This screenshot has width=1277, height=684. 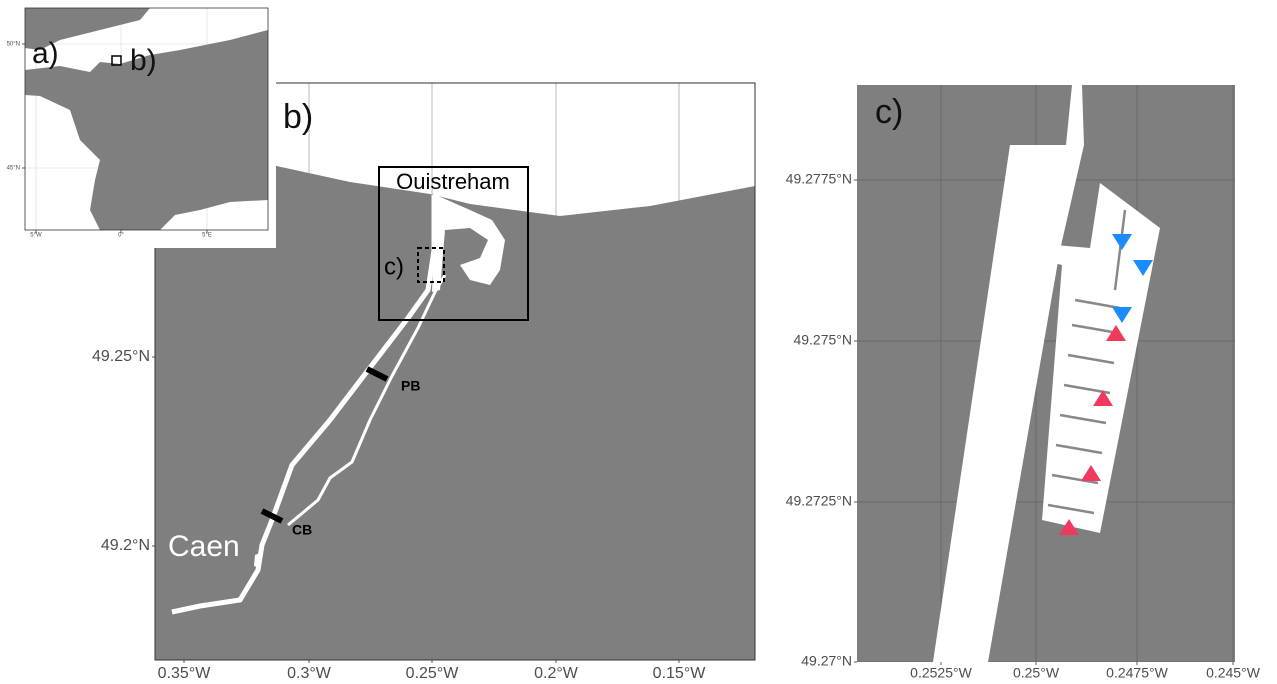 I want to click on estuary, so click(x=468, y=243).